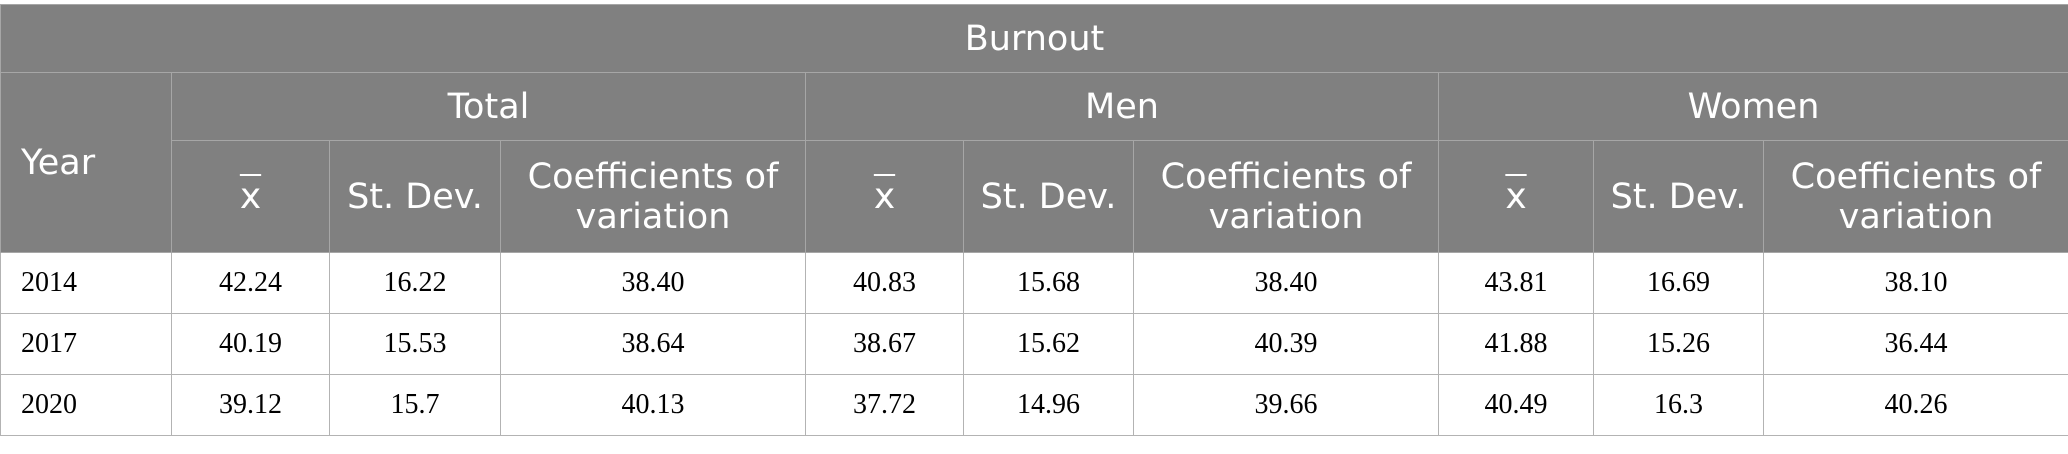 Image resolution: width=2068 pixels, height=454 pixels. I want to click on year-cell: 2020, so click(86, 405).